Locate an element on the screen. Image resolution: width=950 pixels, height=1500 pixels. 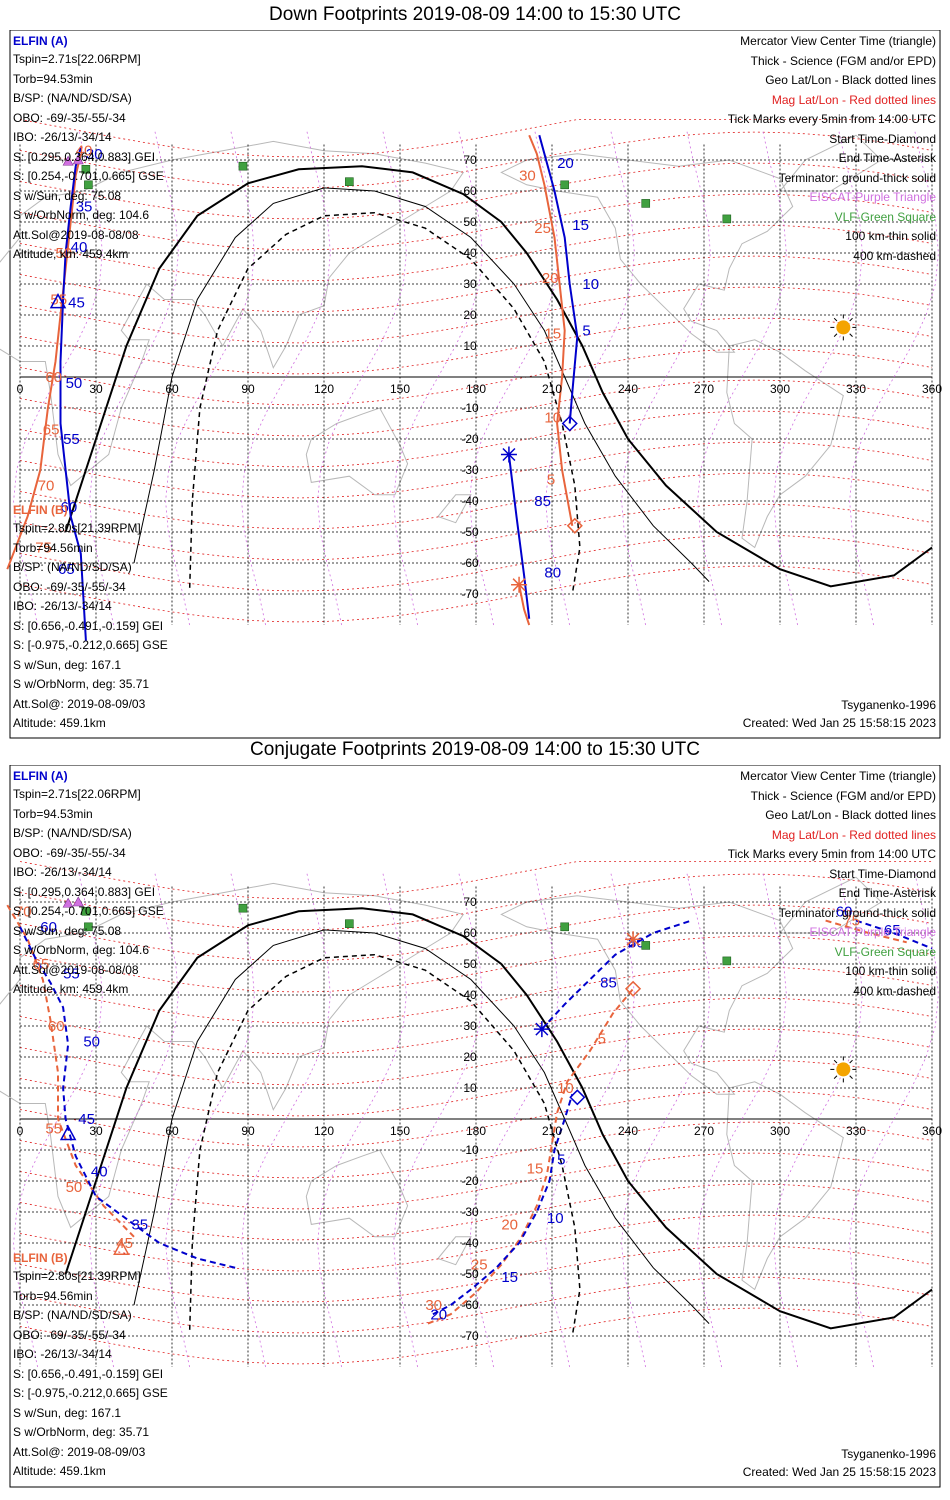
info-line: S w/Sun, deg: 75.08 is located at coordinates (67, 195).